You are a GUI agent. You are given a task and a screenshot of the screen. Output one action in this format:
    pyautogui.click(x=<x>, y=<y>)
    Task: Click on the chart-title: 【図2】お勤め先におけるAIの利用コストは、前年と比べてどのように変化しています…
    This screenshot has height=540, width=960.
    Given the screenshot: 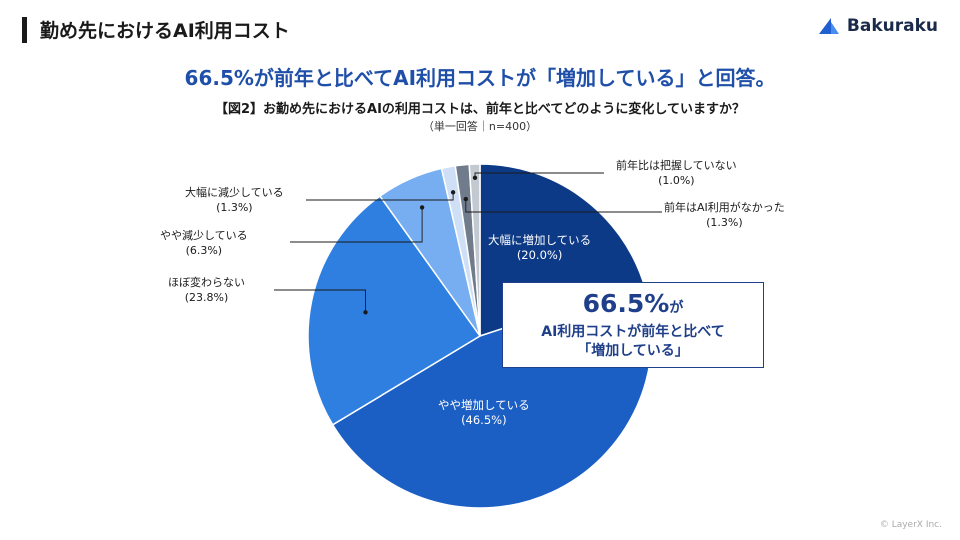 What is the action you would take?
    pyautogui.click(x=480, y=109)
    